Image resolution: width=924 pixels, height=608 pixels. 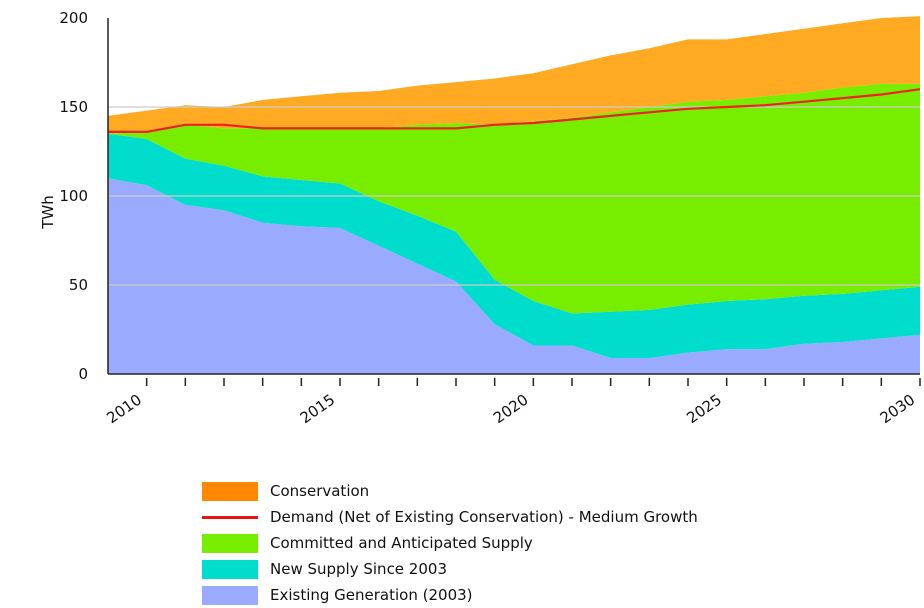 What do you see at coordinates (78, 285) in the screenshot?
I see `y-tick-label: 50` at bounding box center [78, 285].